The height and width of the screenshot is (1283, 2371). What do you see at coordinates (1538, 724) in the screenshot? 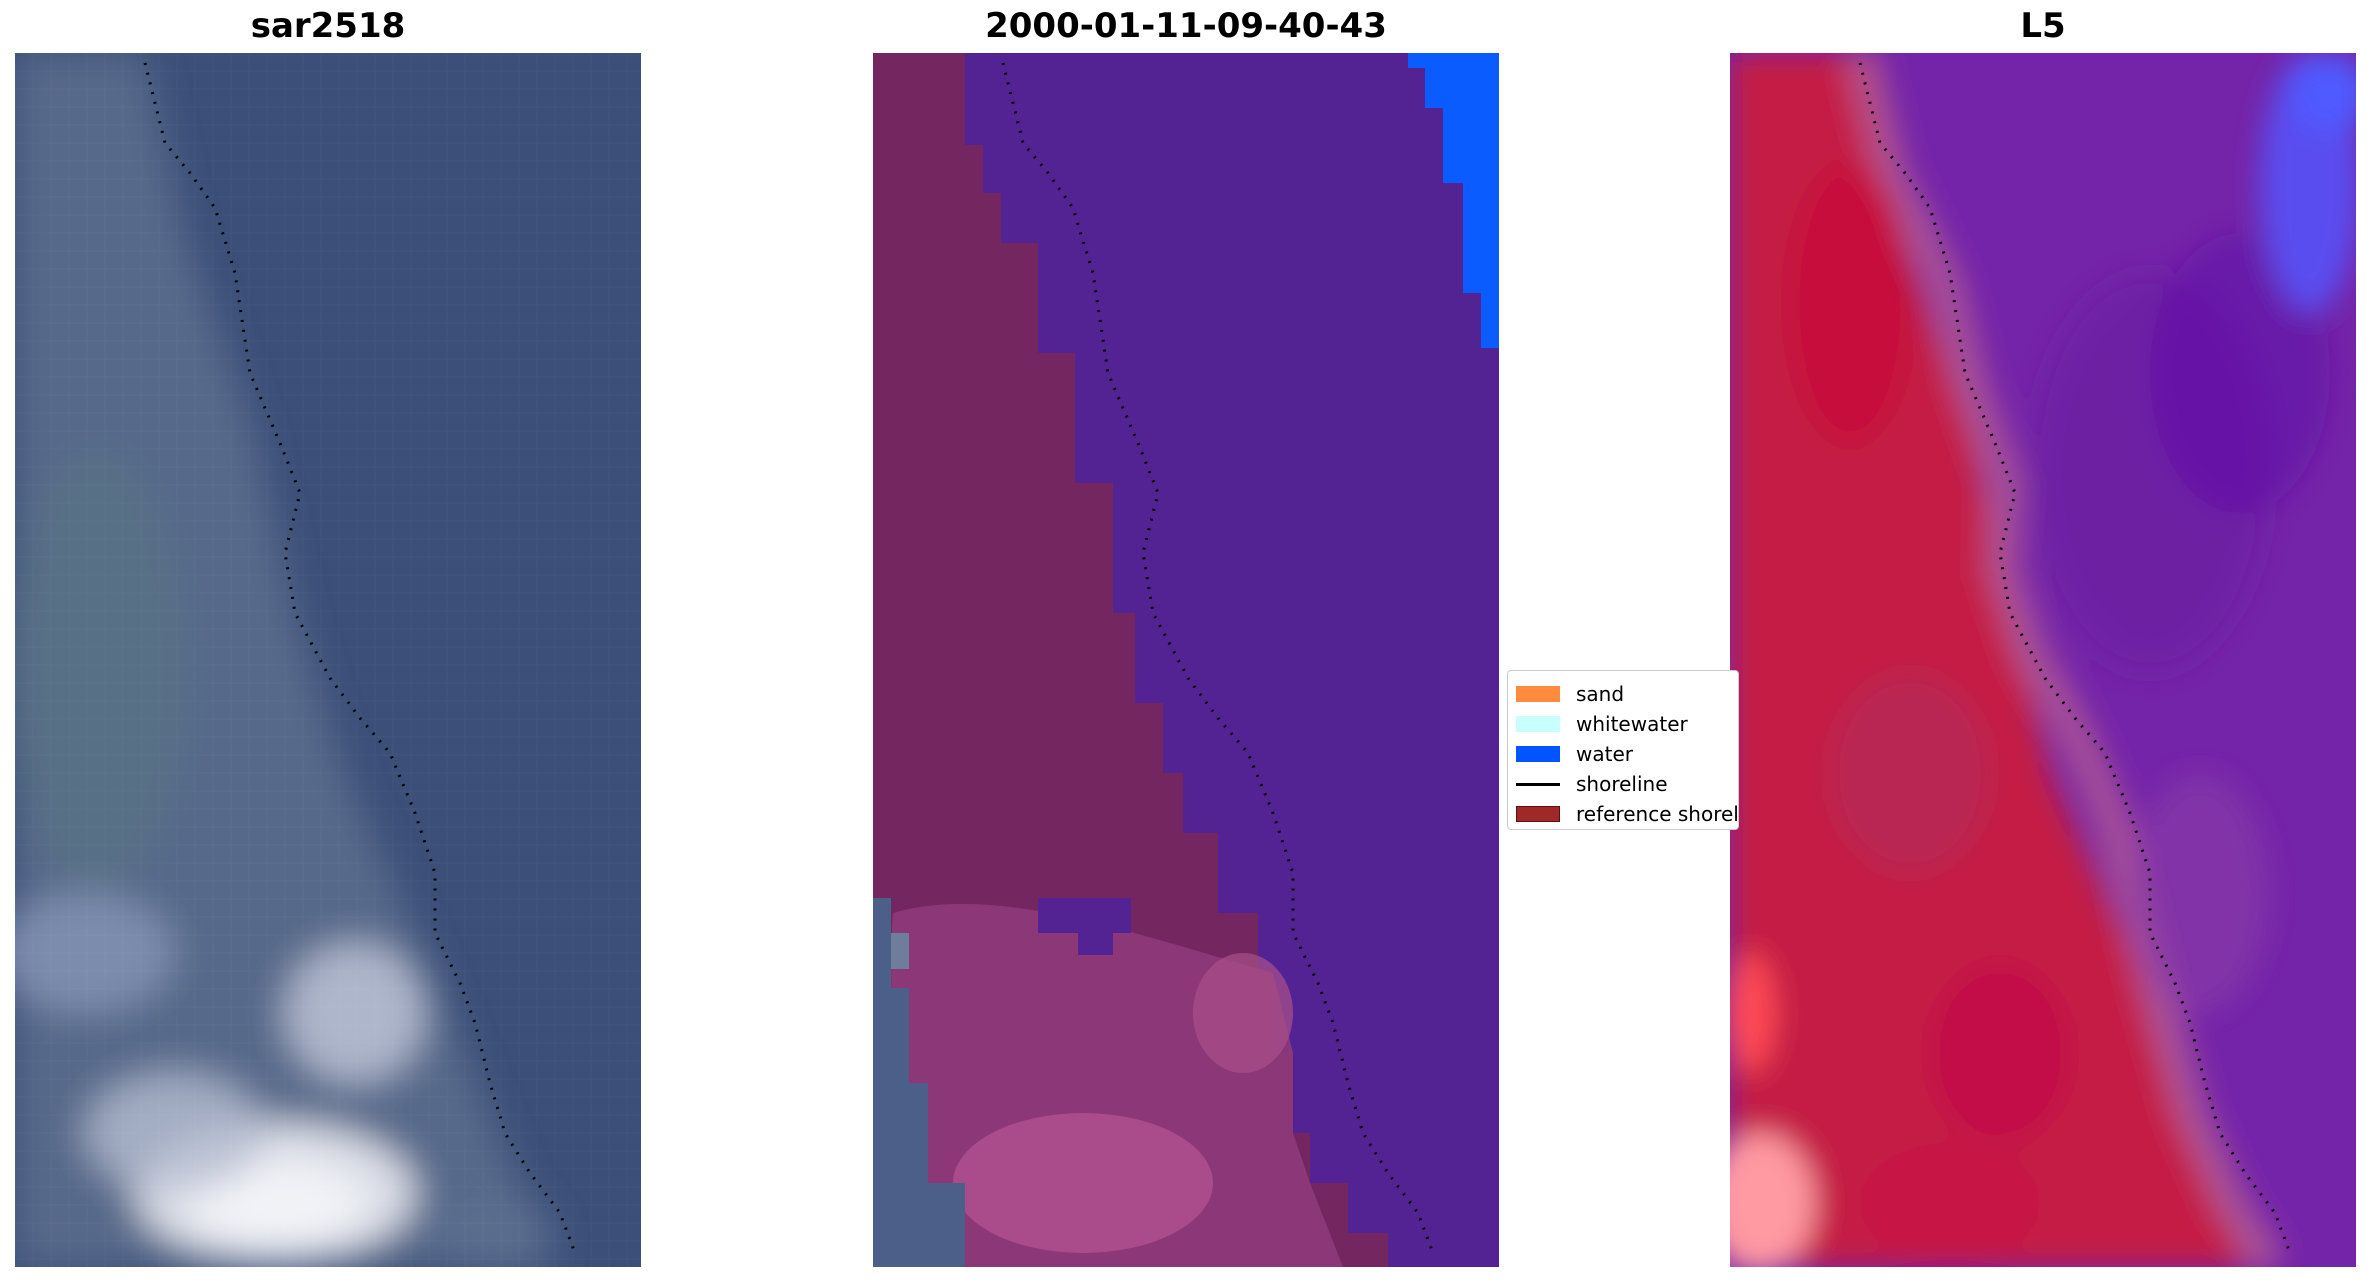
I see `whitewater-swatch` at bounding box center [1538, 724].